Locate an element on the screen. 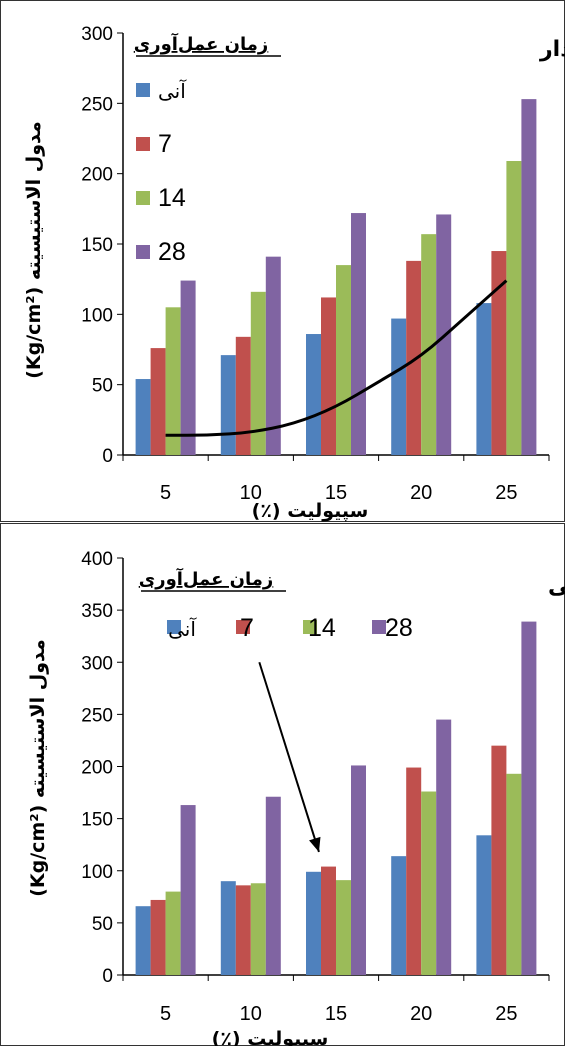  annotation-arrow-head is located at coordinates (315, 844).